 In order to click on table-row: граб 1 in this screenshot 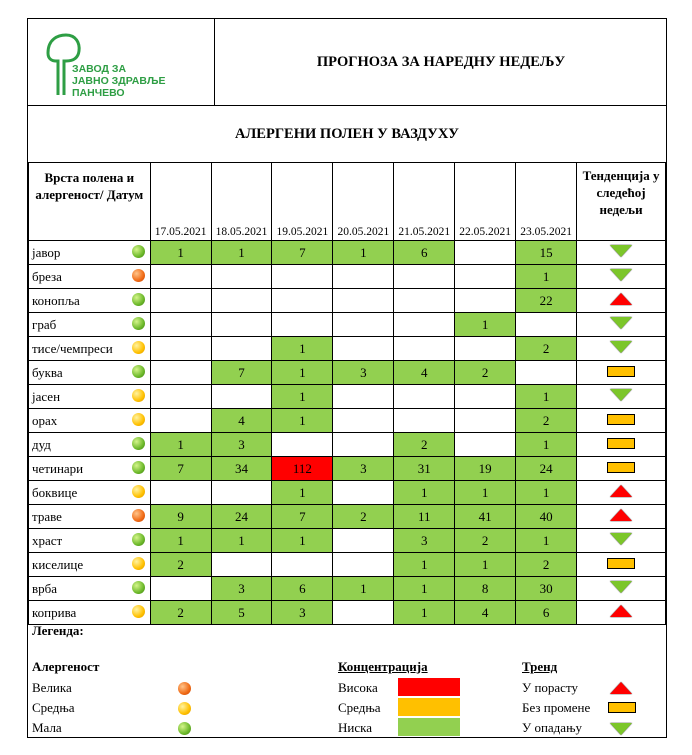, I will do `click(347, 324)`.